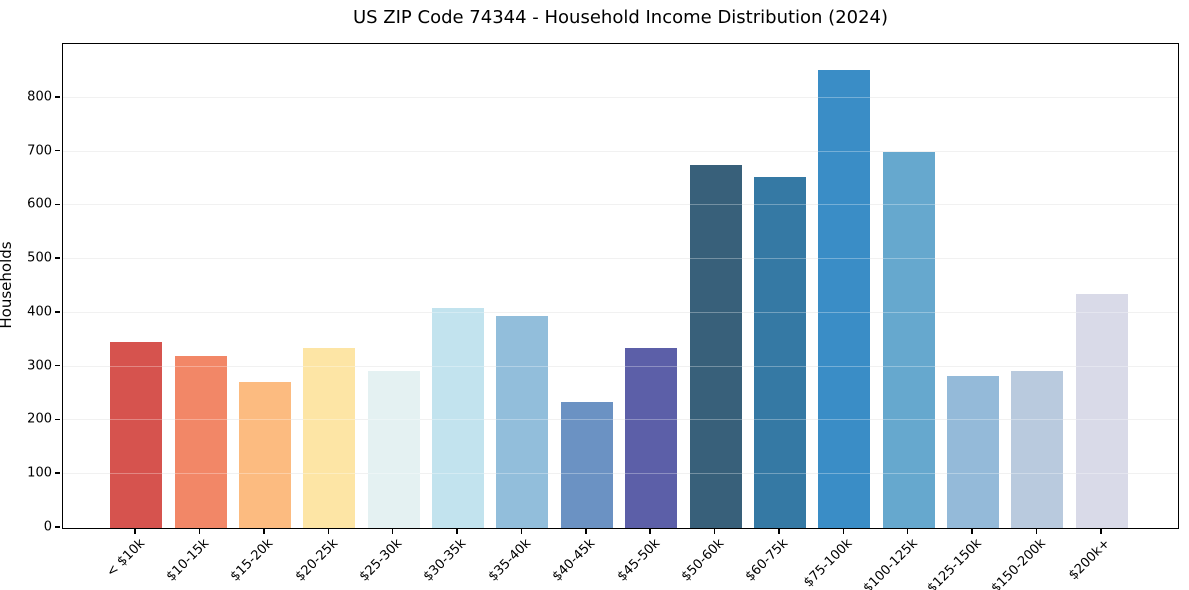 The height and width of the screenshot is (590, 1189). I want to click on x-tick-label: $30-35k, so click(445, 560).